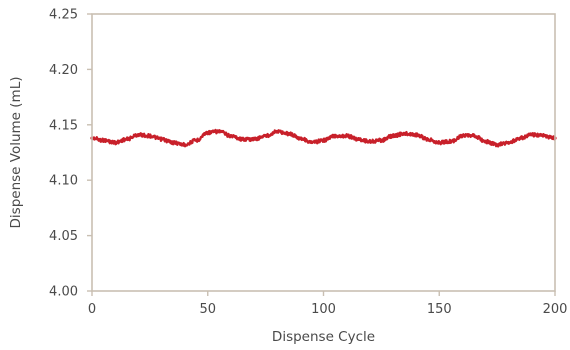  I want to click on x-tick-label: 100, so click(323, 309).